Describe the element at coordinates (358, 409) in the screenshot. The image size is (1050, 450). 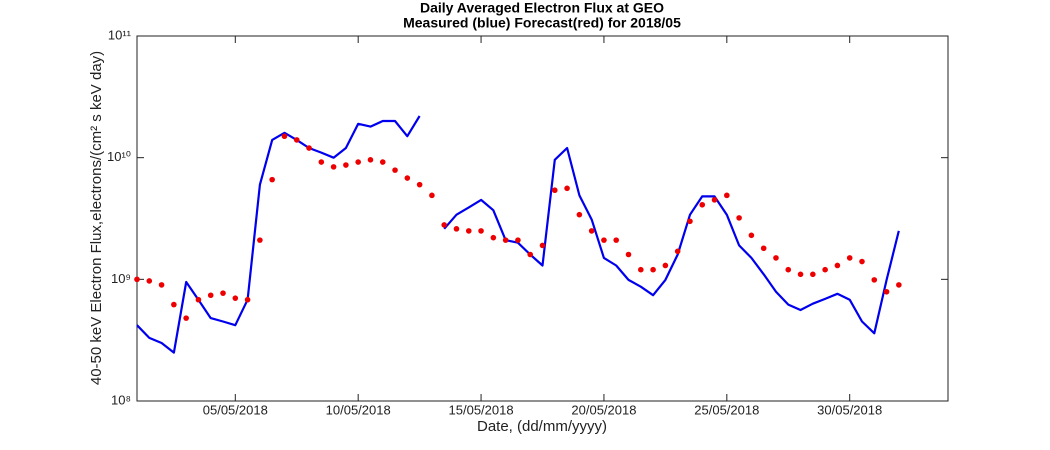
I see `x-tick-label: 10/05/2018` at that location.